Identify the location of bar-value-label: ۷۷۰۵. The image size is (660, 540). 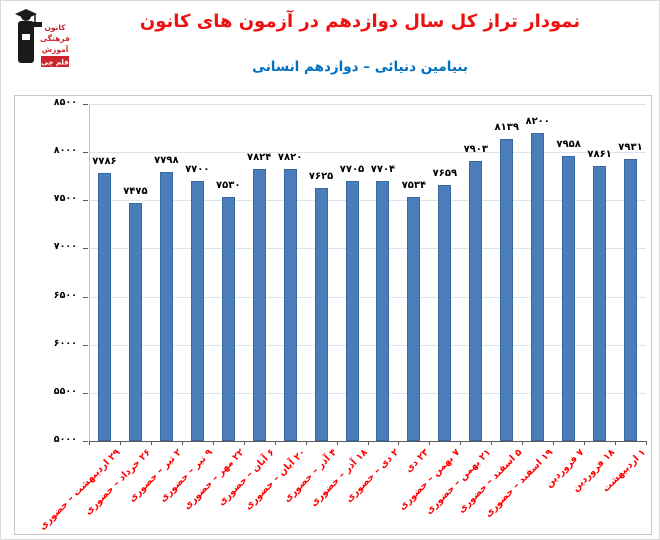
(352, 169).